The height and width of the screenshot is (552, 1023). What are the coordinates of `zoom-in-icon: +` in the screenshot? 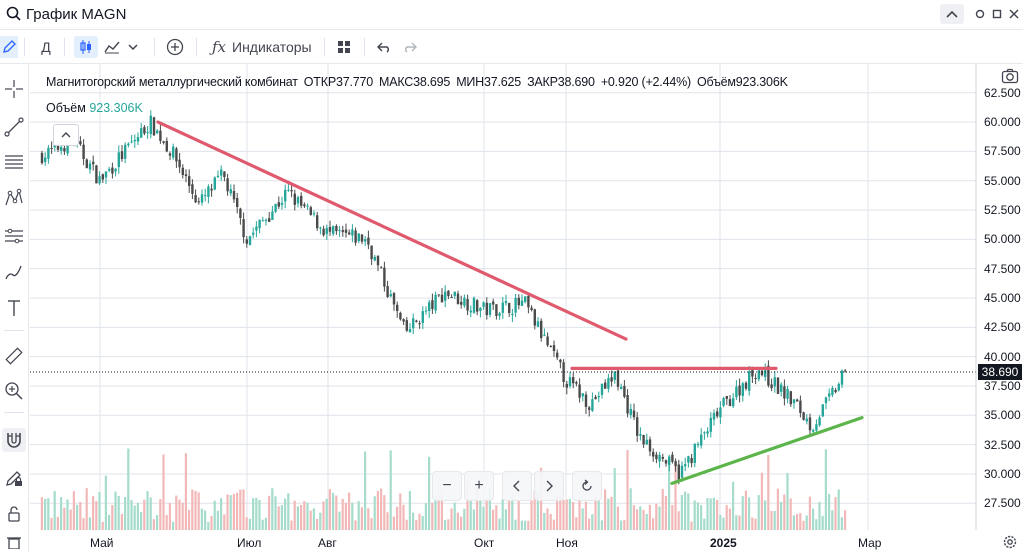 It's located at (479, 486).